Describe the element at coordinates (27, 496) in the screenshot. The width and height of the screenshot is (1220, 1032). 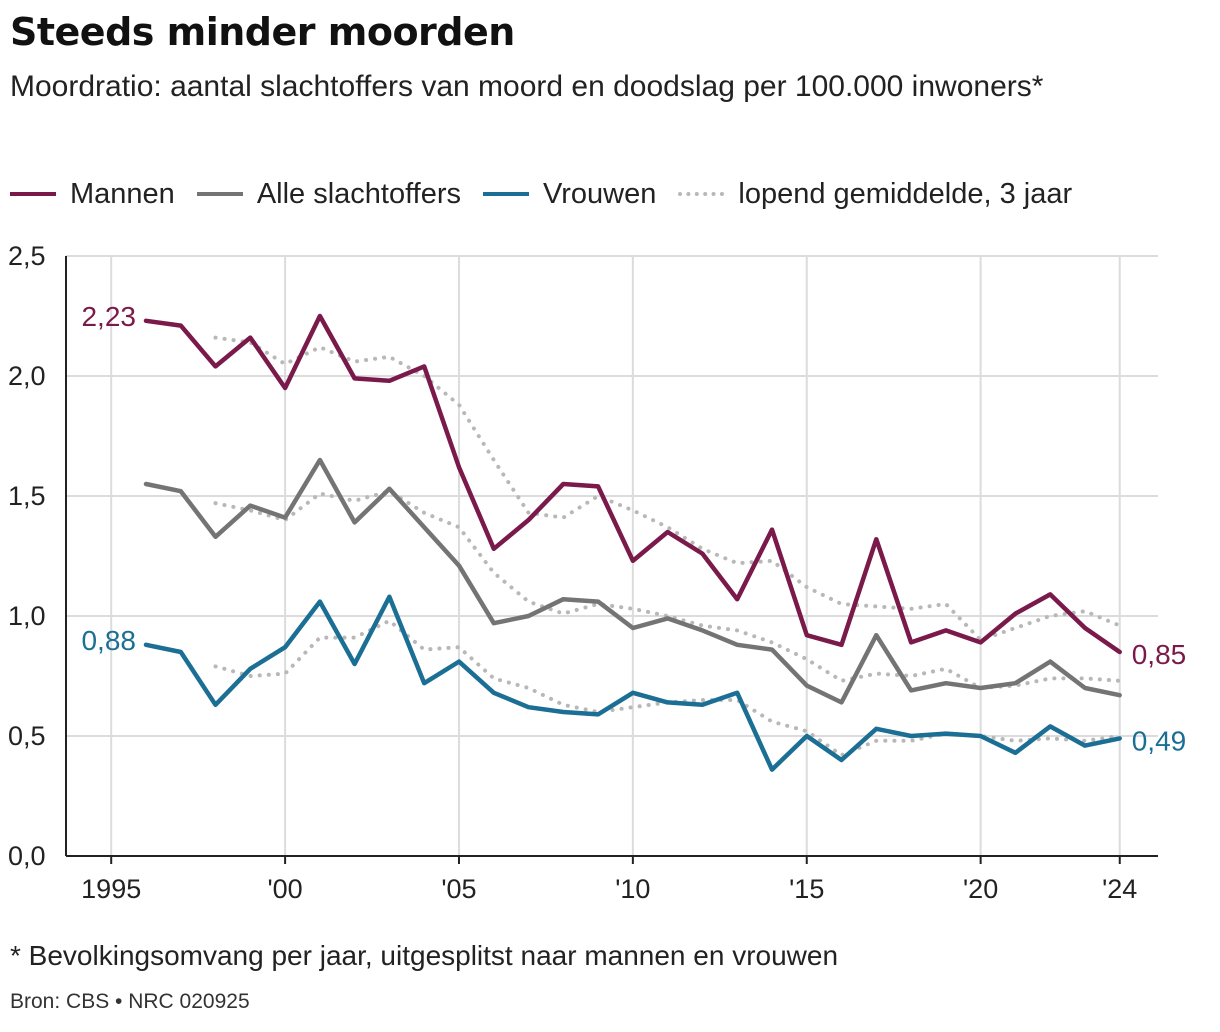
I see `y-tick-label: 1,5` at that location.